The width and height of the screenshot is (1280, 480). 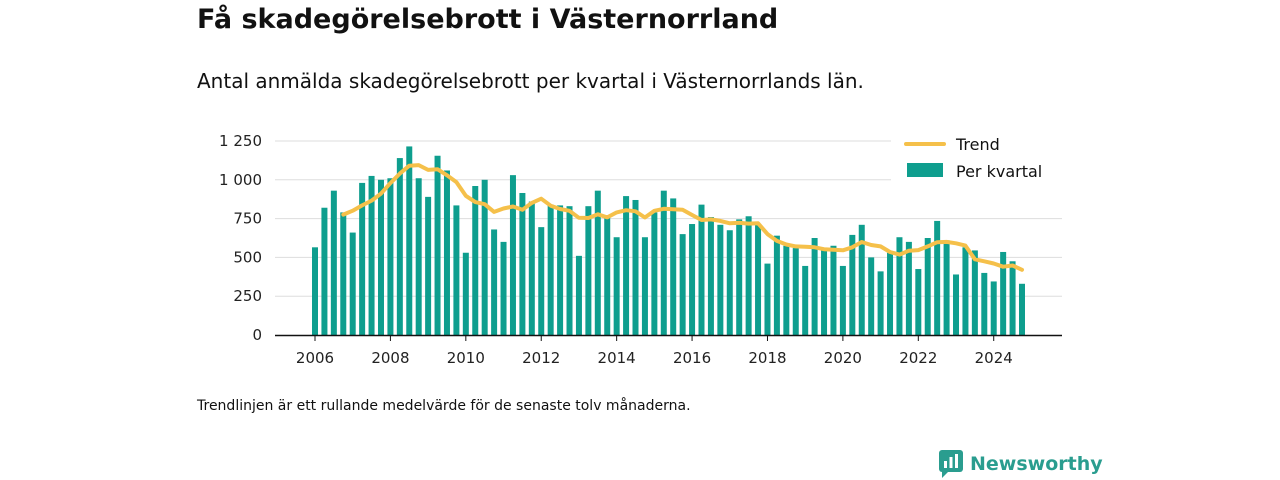 I want to click on x-tick-label: 2012, so click(x=541, y=358).